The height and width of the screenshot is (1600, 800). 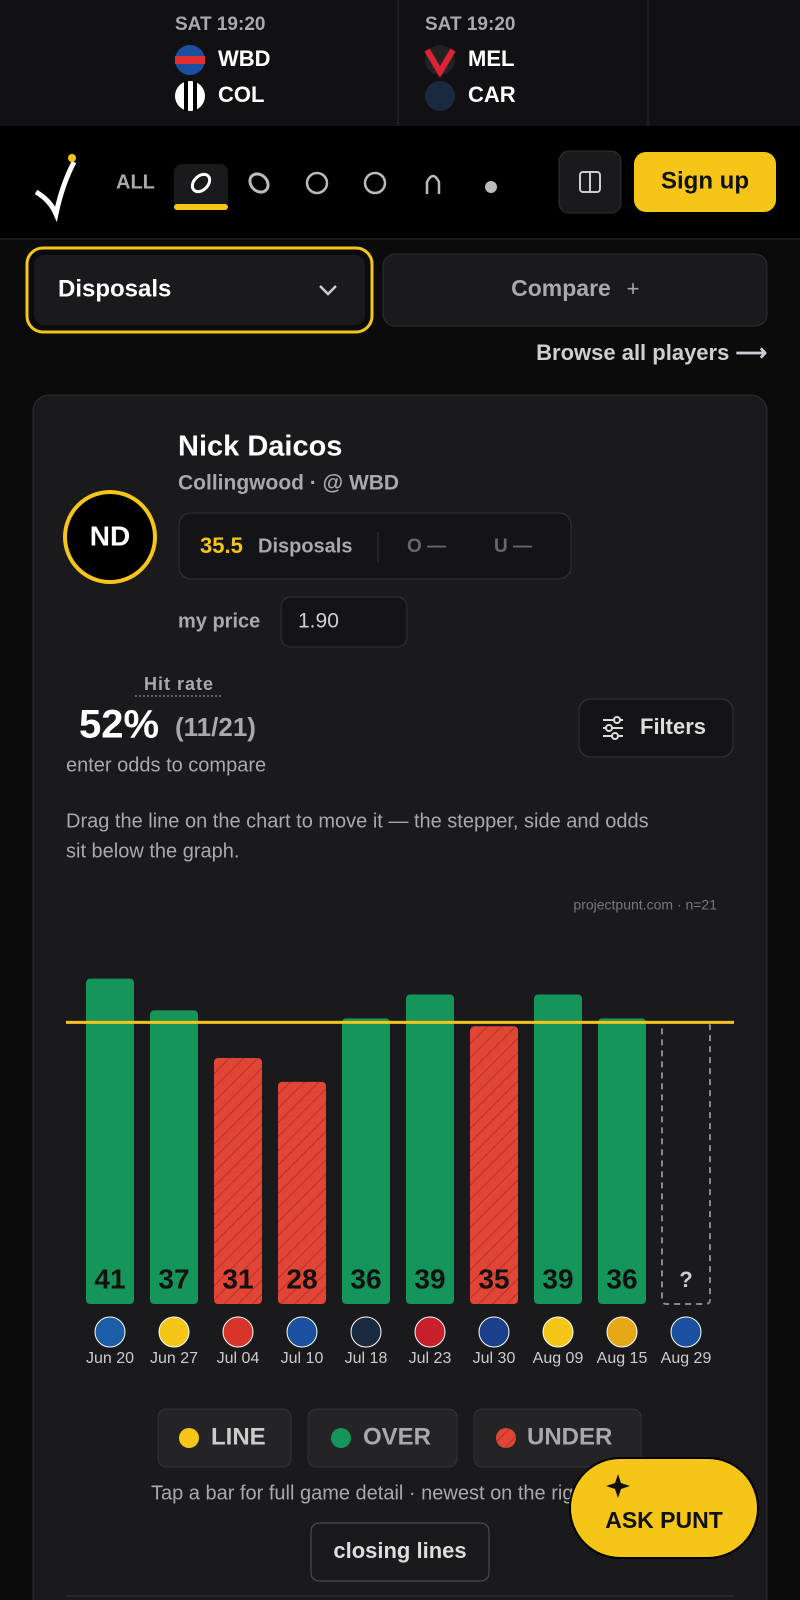 What do you see at coordinates (238, 1358) in the screenshot?
I see `x-tick-label: Jul 04` at bounding box center [238, 1358].